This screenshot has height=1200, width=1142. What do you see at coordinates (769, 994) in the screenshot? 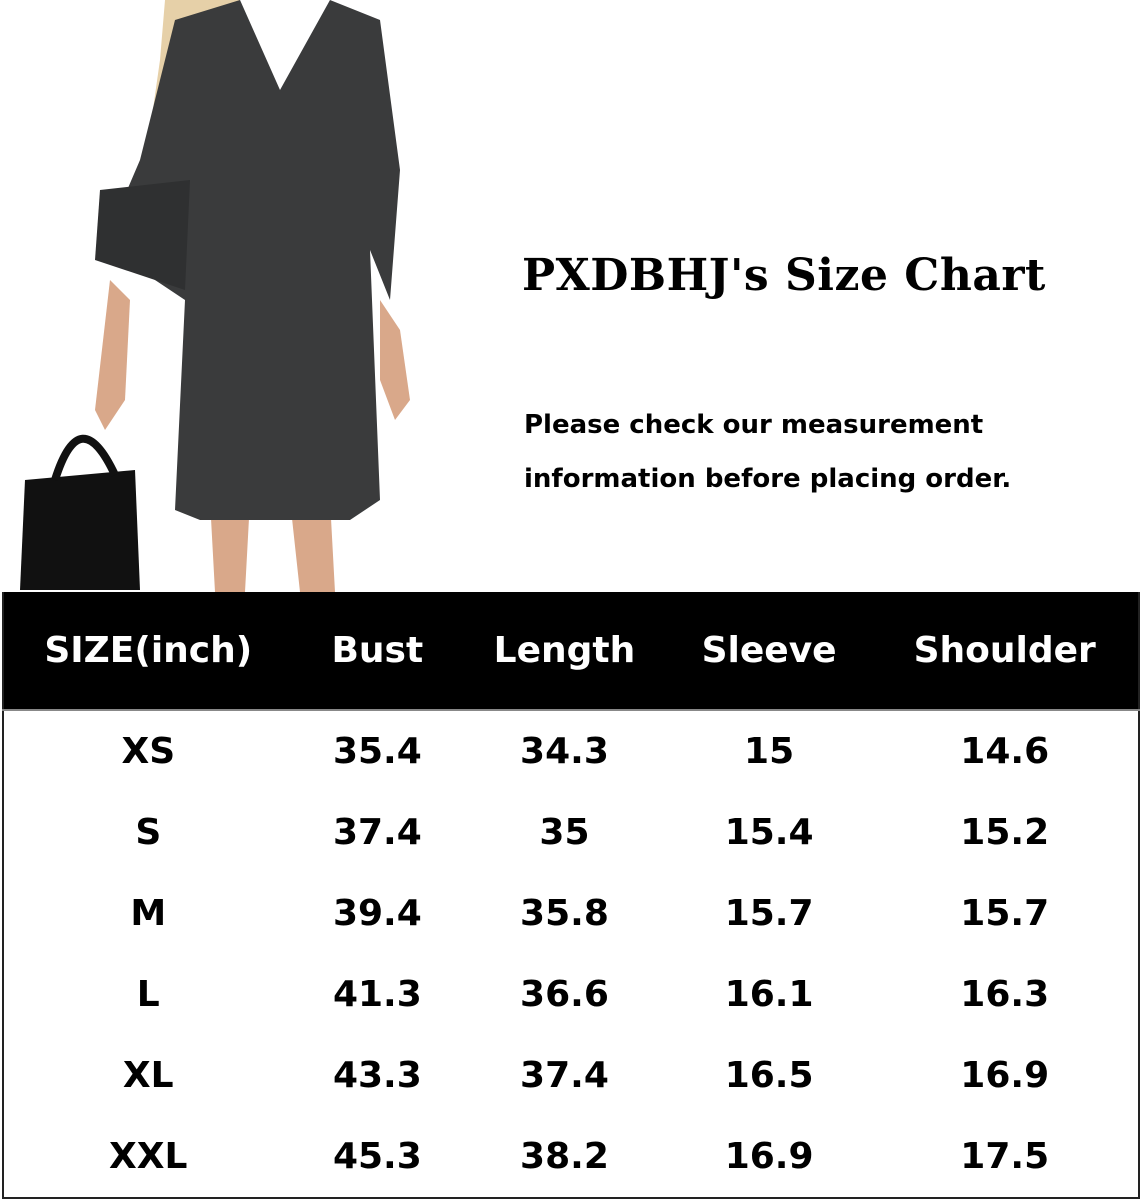
I see `cell-sleeve: 16.1` at bounding box center [769, 994].